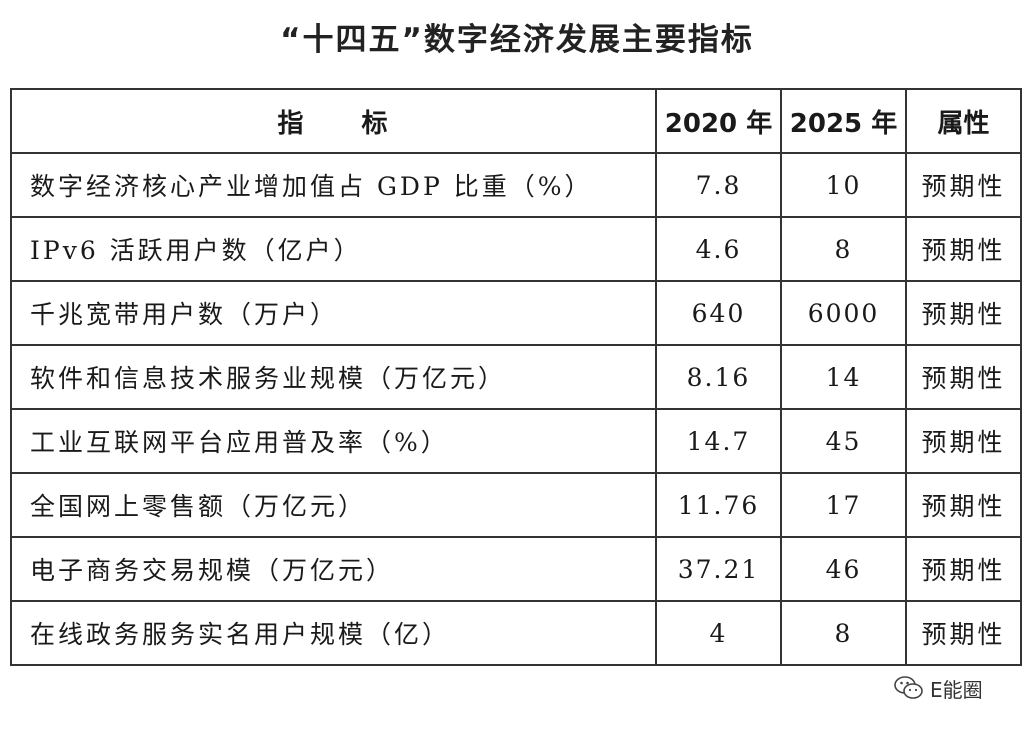  Describe the element at coordinates (843, 377) in the screenshot. I see `value-2025-cell: 14` at that location.